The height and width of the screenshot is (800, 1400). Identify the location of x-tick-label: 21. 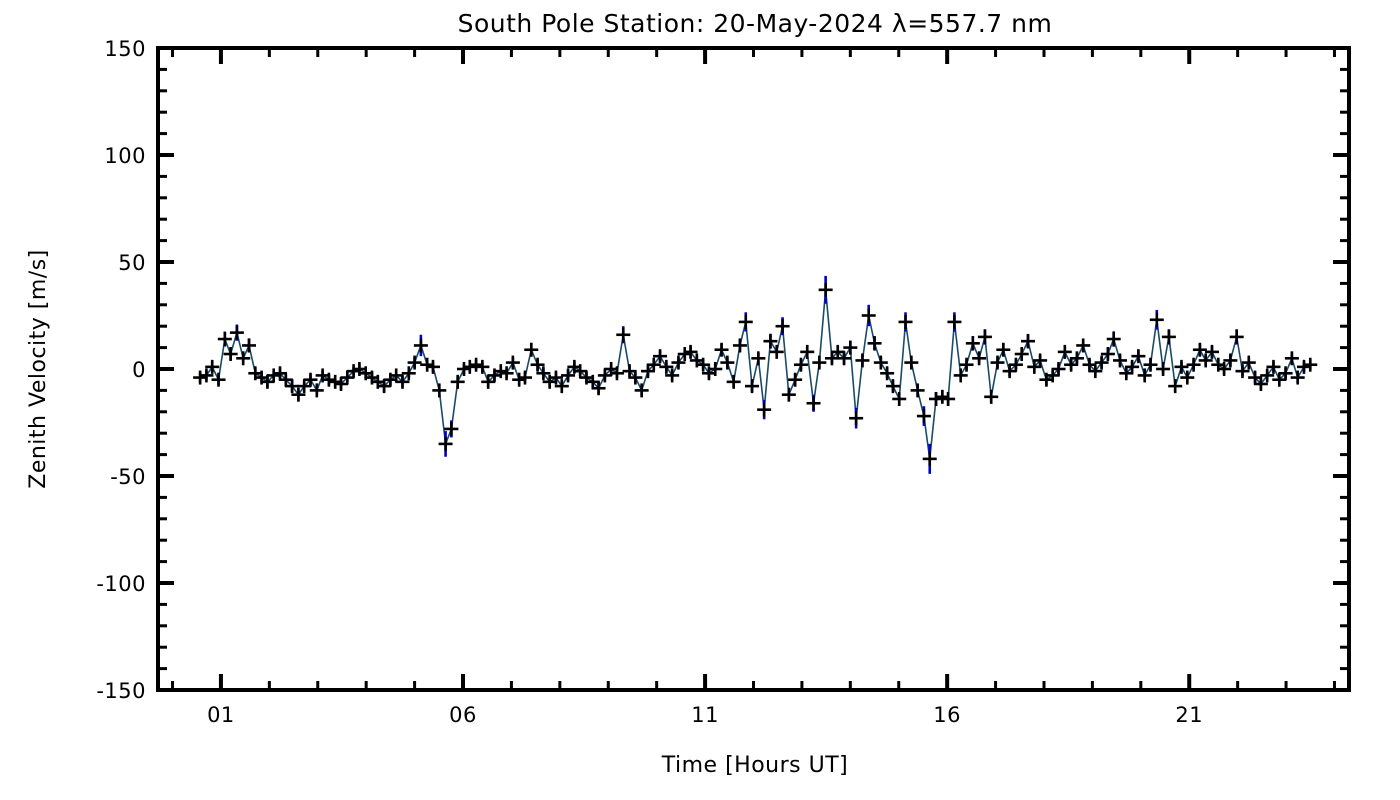
(1189, 715).